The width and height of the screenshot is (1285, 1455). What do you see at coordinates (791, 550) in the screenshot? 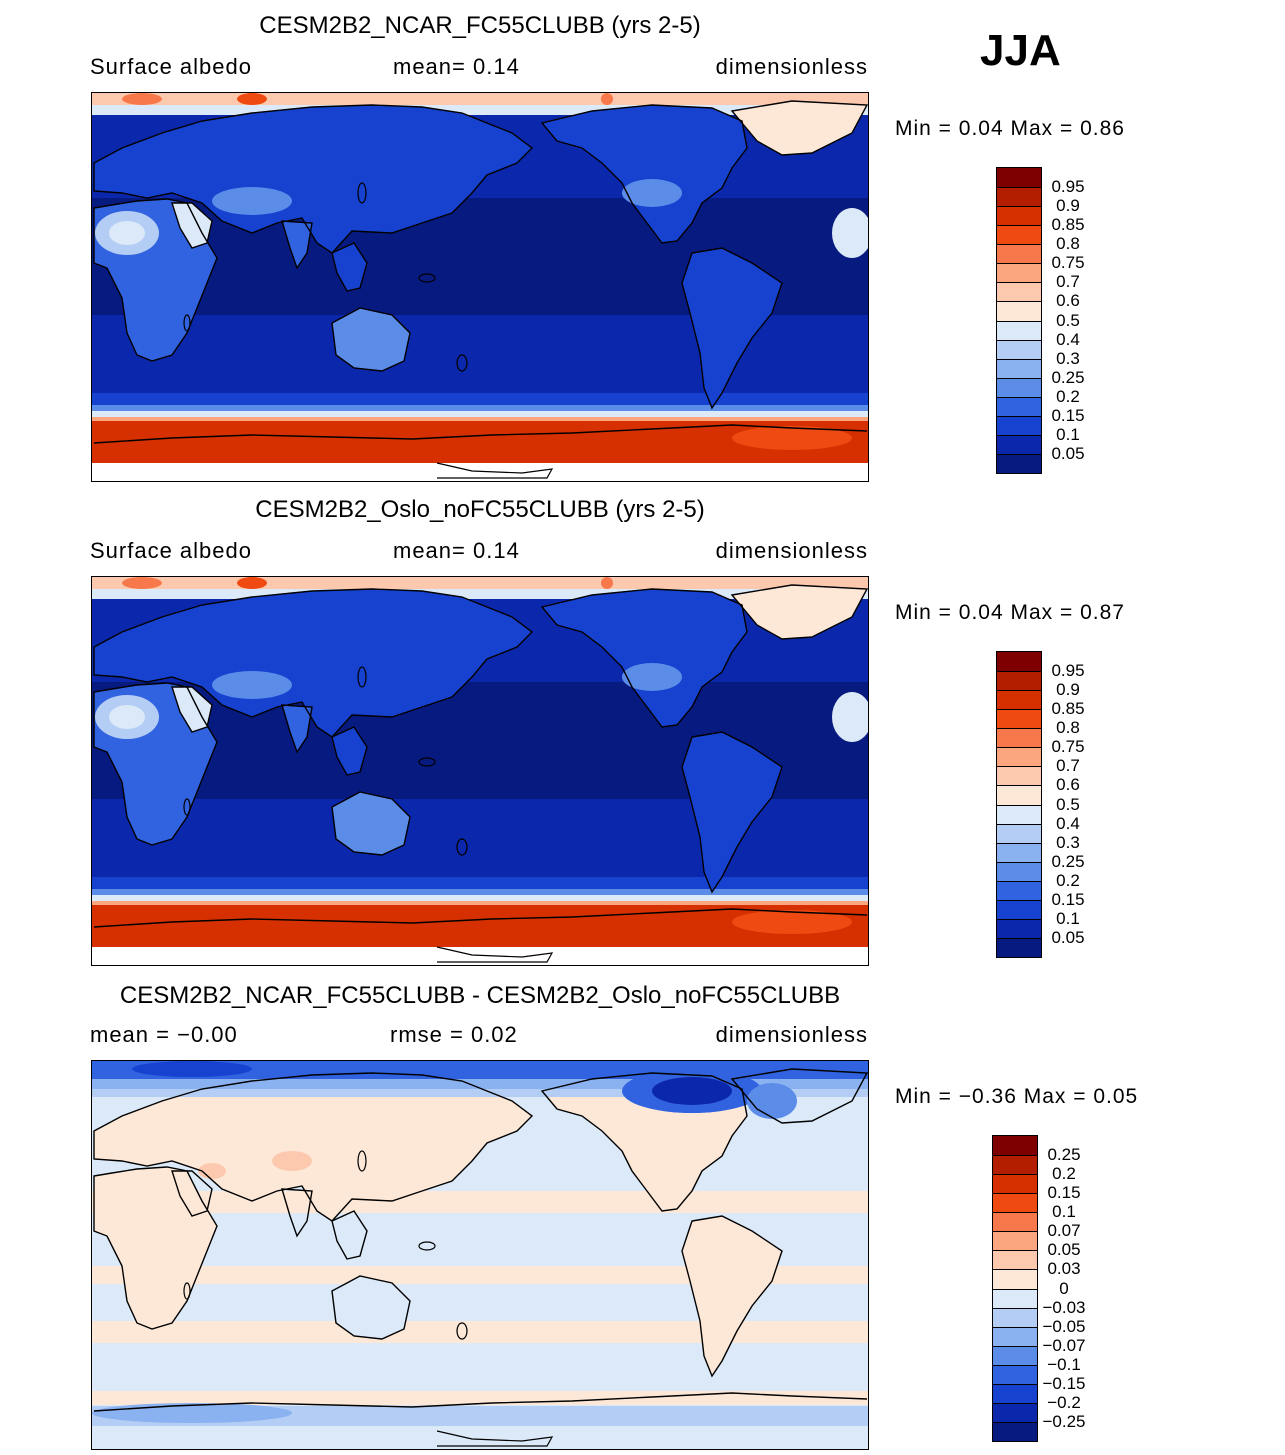
I see `panel-2-units-label: dimensionless` at bounding box center [791, 550].